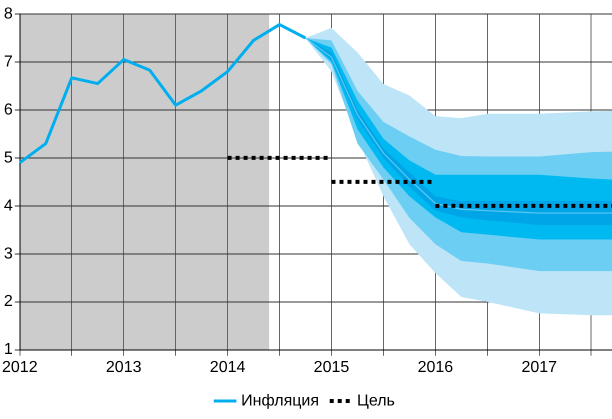 This screenshot has width=612, height=419. What do you see at coordinates (8, 349) in the screenshot?
I see `y-tick-label: 1` at bounding box center [8, 349].